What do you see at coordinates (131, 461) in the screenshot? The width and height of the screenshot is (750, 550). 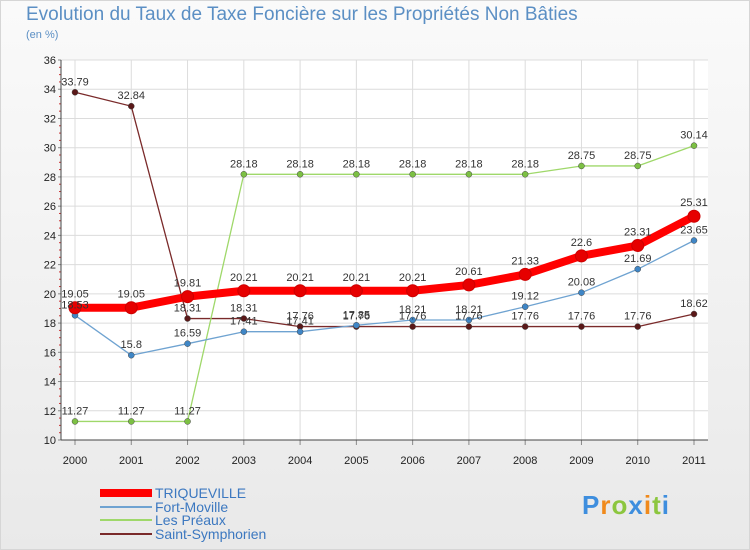 I see `x-tick-label: 2001` at bounding box center [131, 461].